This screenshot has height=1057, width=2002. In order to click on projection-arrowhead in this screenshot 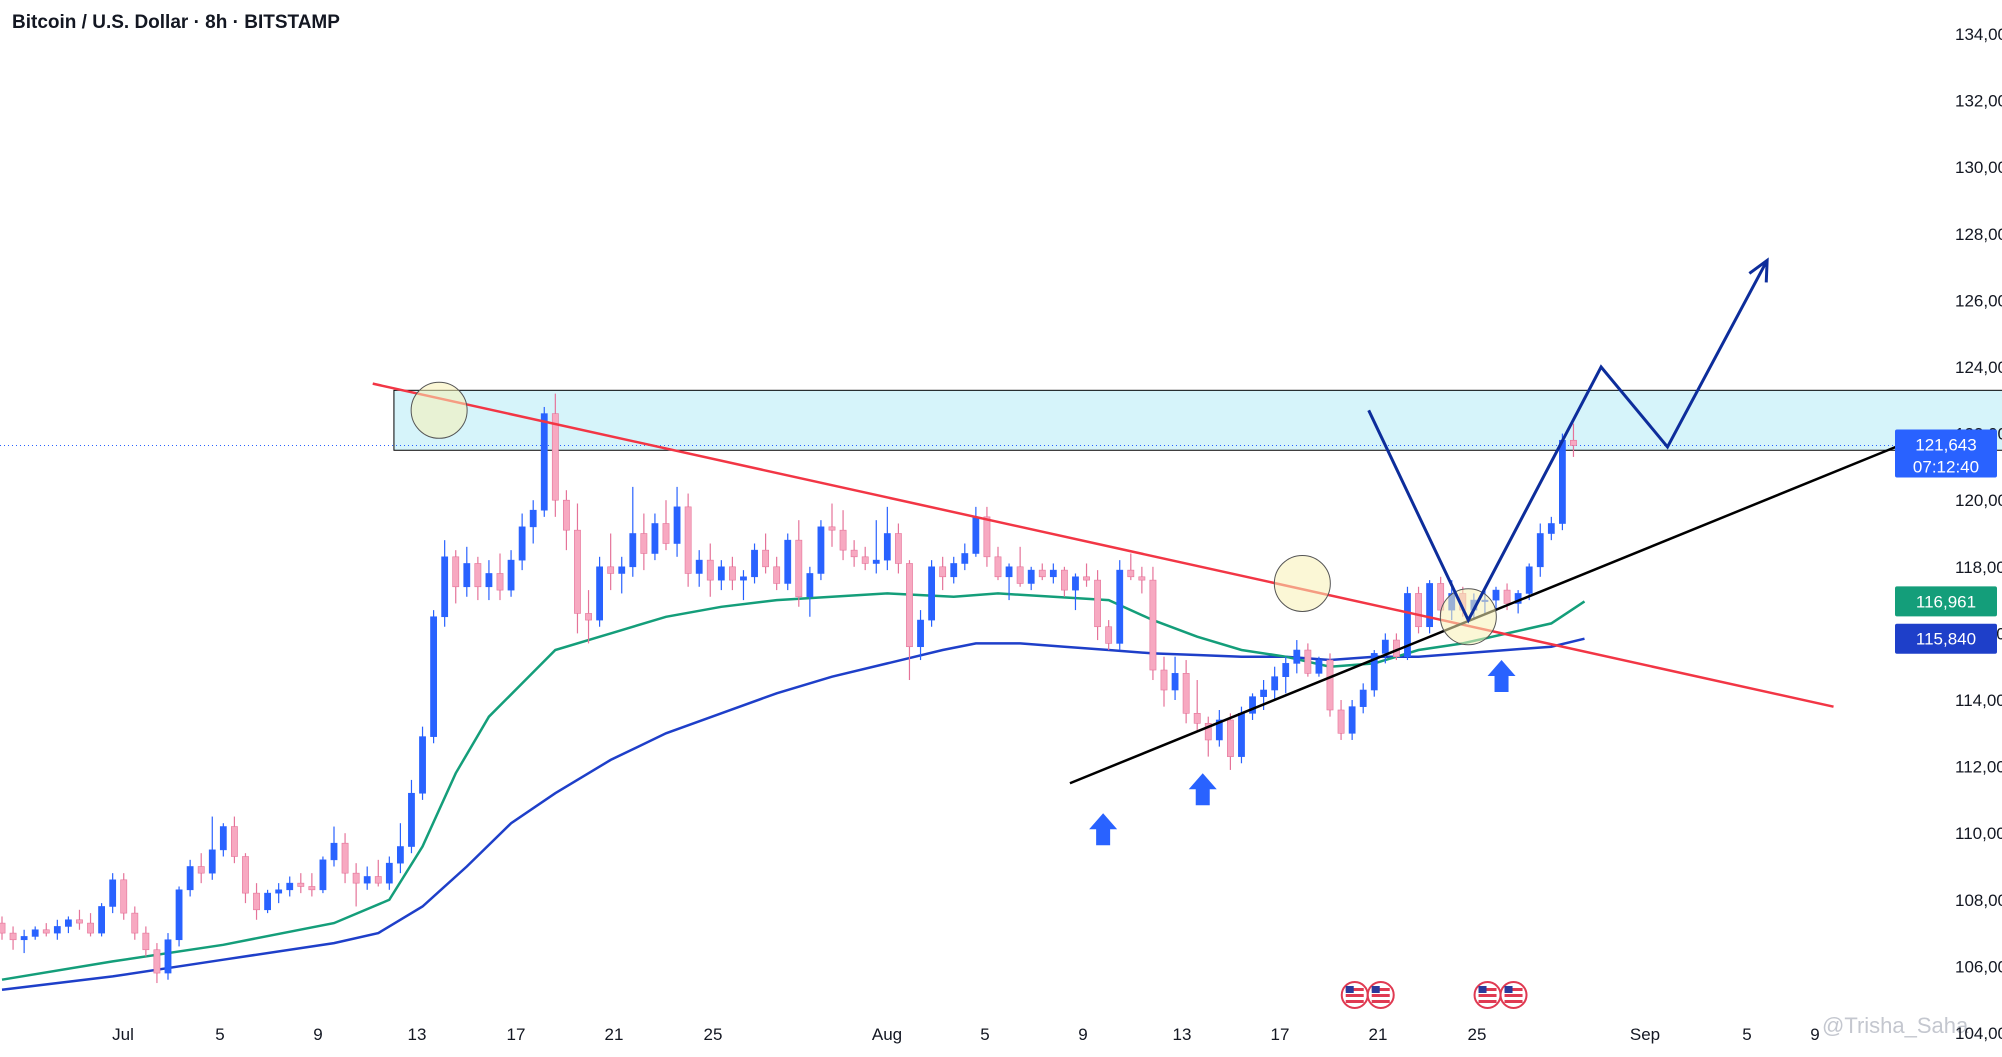, I will do `click(1758, 270)`.